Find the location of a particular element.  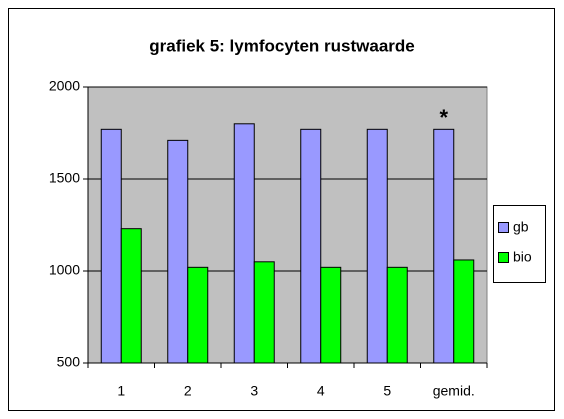

x-tick-label: 2 is located at coordinates (188, 391).